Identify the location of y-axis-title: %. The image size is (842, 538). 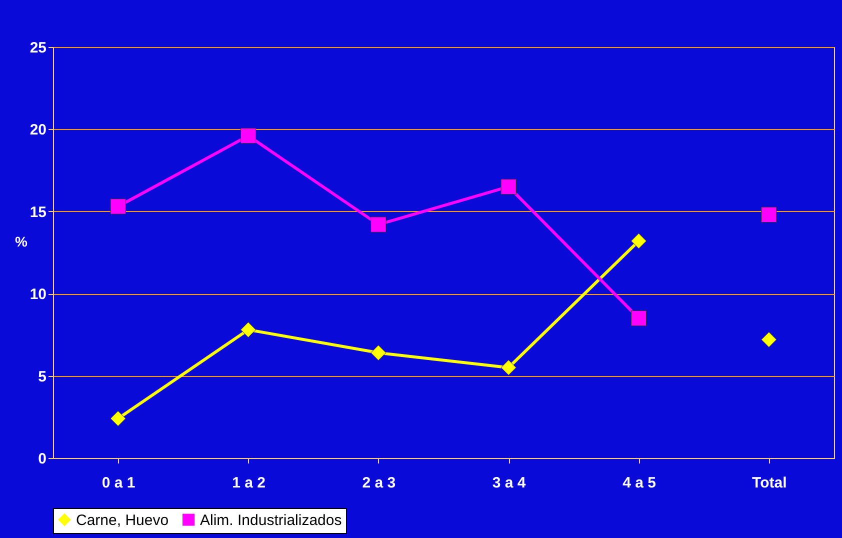
(21, 242).